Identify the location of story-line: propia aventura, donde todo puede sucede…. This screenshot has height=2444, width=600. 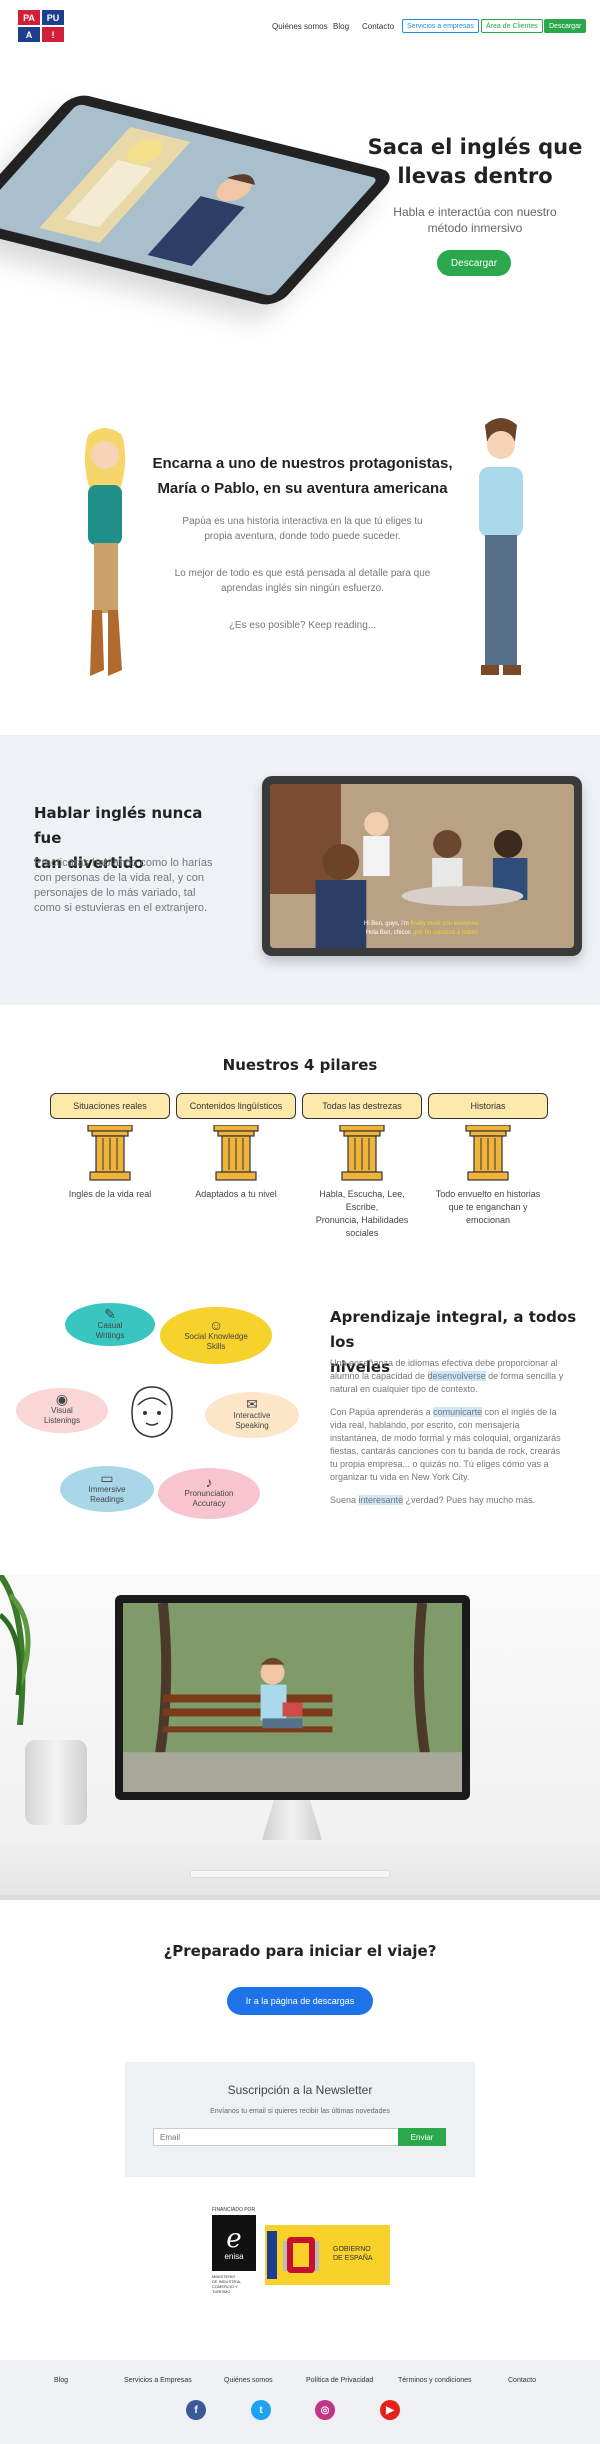
(302, 536).